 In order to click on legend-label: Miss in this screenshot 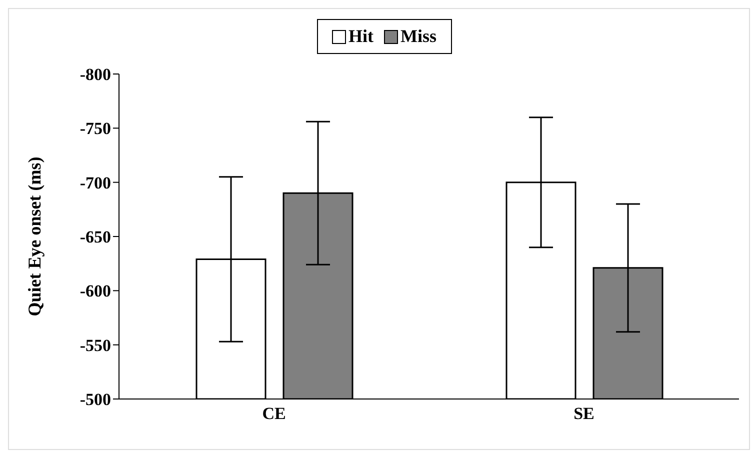, I will do `click(418, 36)`.